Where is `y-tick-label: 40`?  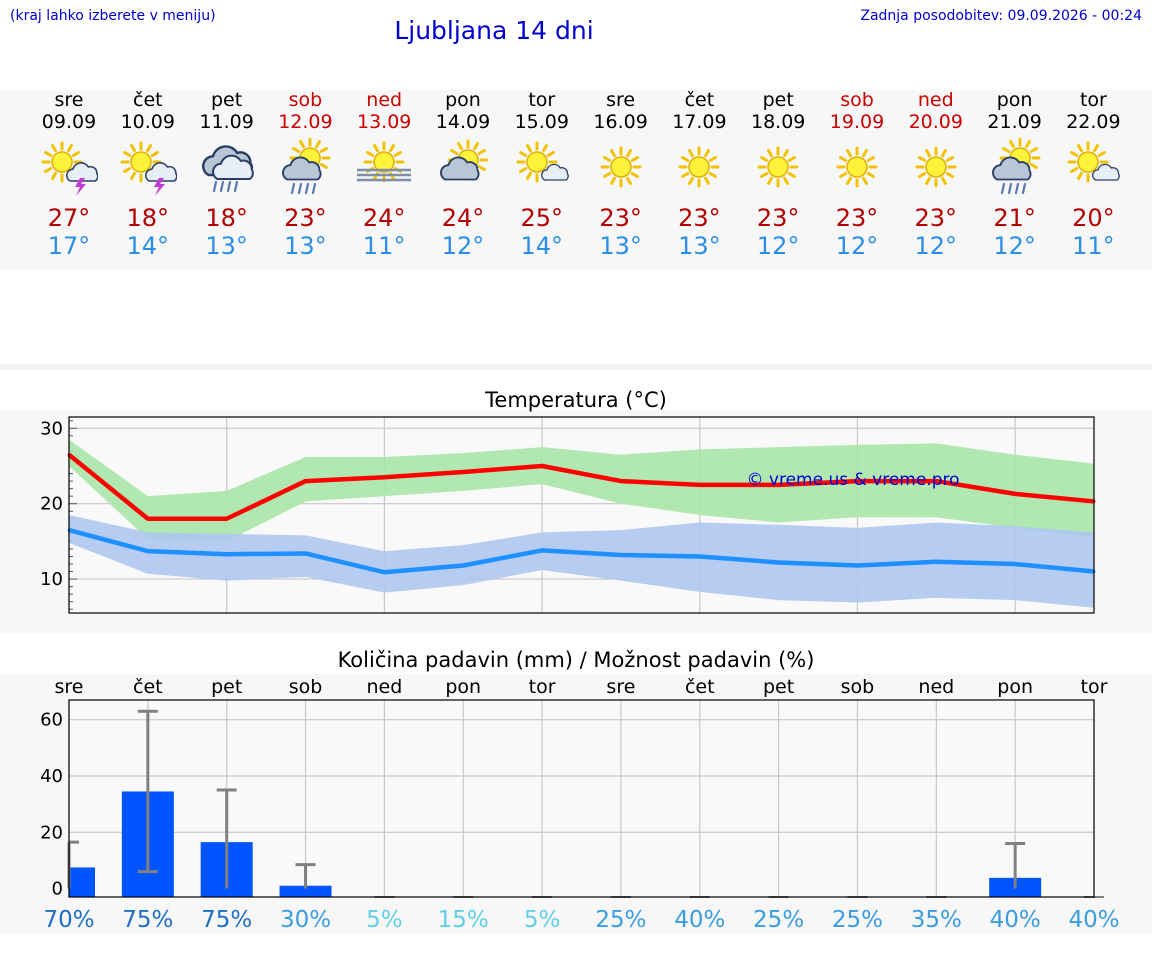
y-tick-label: 40 is located at coordinates (51, 776).